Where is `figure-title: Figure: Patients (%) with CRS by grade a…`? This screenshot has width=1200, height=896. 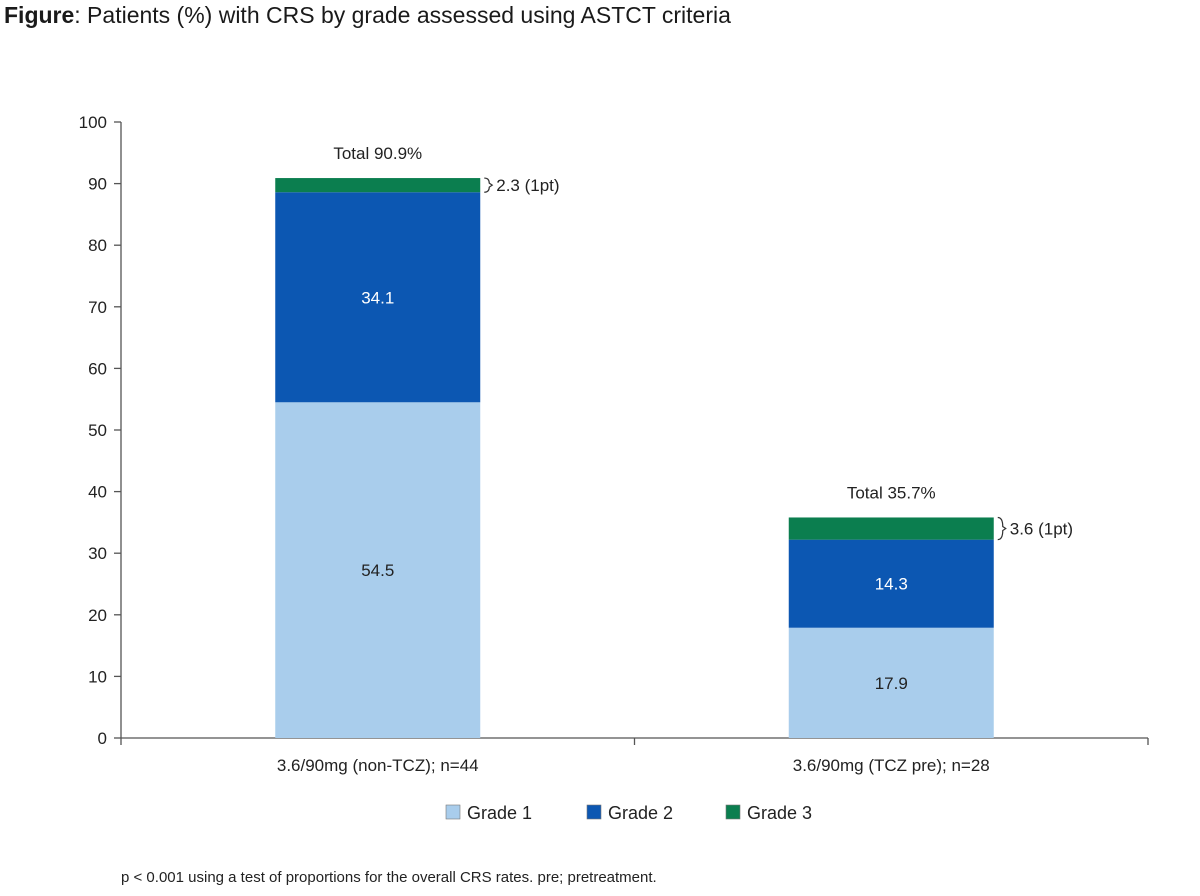
figure-title: Figure: Patients (%) with CRS by grade a… is located at coordinates (367, 15).